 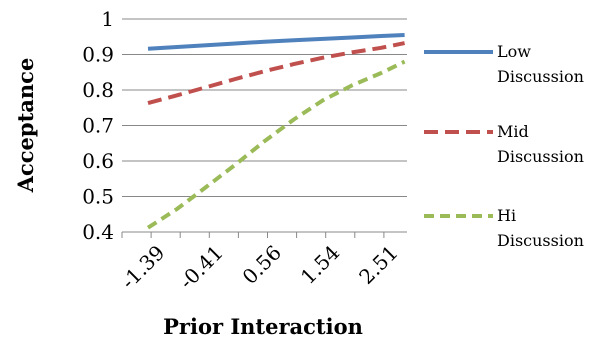 I want to click on legend-label: Low, so click(x=514, y=51).